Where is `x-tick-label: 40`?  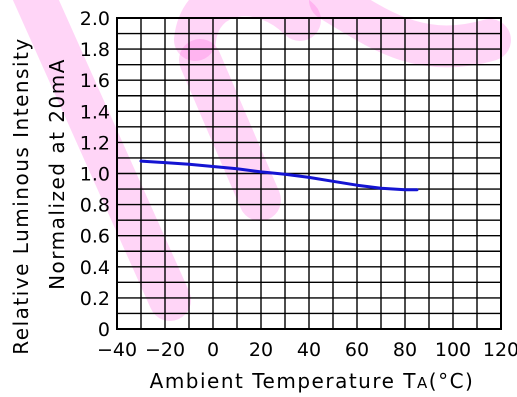 x-tick-label: 40 is located at coordinates (309, 350).